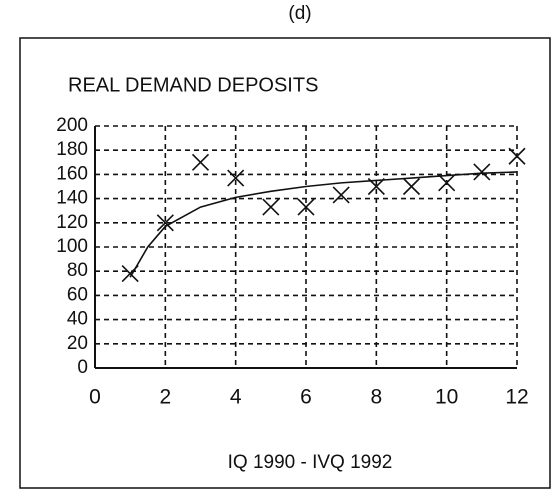 The height and width of the screenshot is (496, 555). Describe the element at coordinates (77, 294) in the screenshot. I see `y-tick-label: 60` at that location.